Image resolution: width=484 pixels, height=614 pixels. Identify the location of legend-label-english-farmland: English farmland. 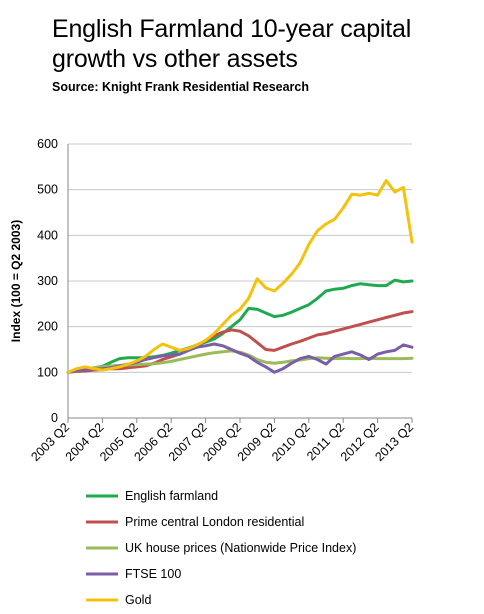
(171, 496).